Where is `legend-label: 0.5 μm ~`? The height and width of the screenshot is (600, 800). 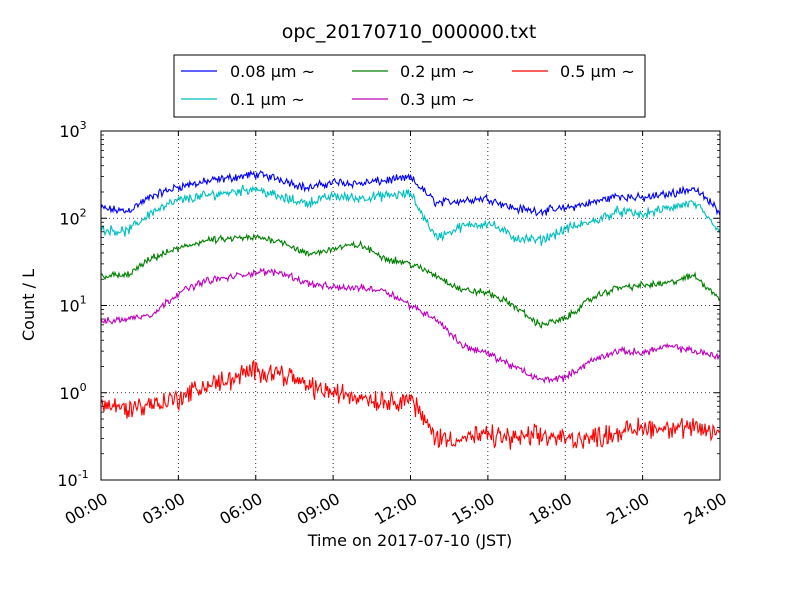 legend-label: 0.5 μm ~ is located at coordinates (597, 71).